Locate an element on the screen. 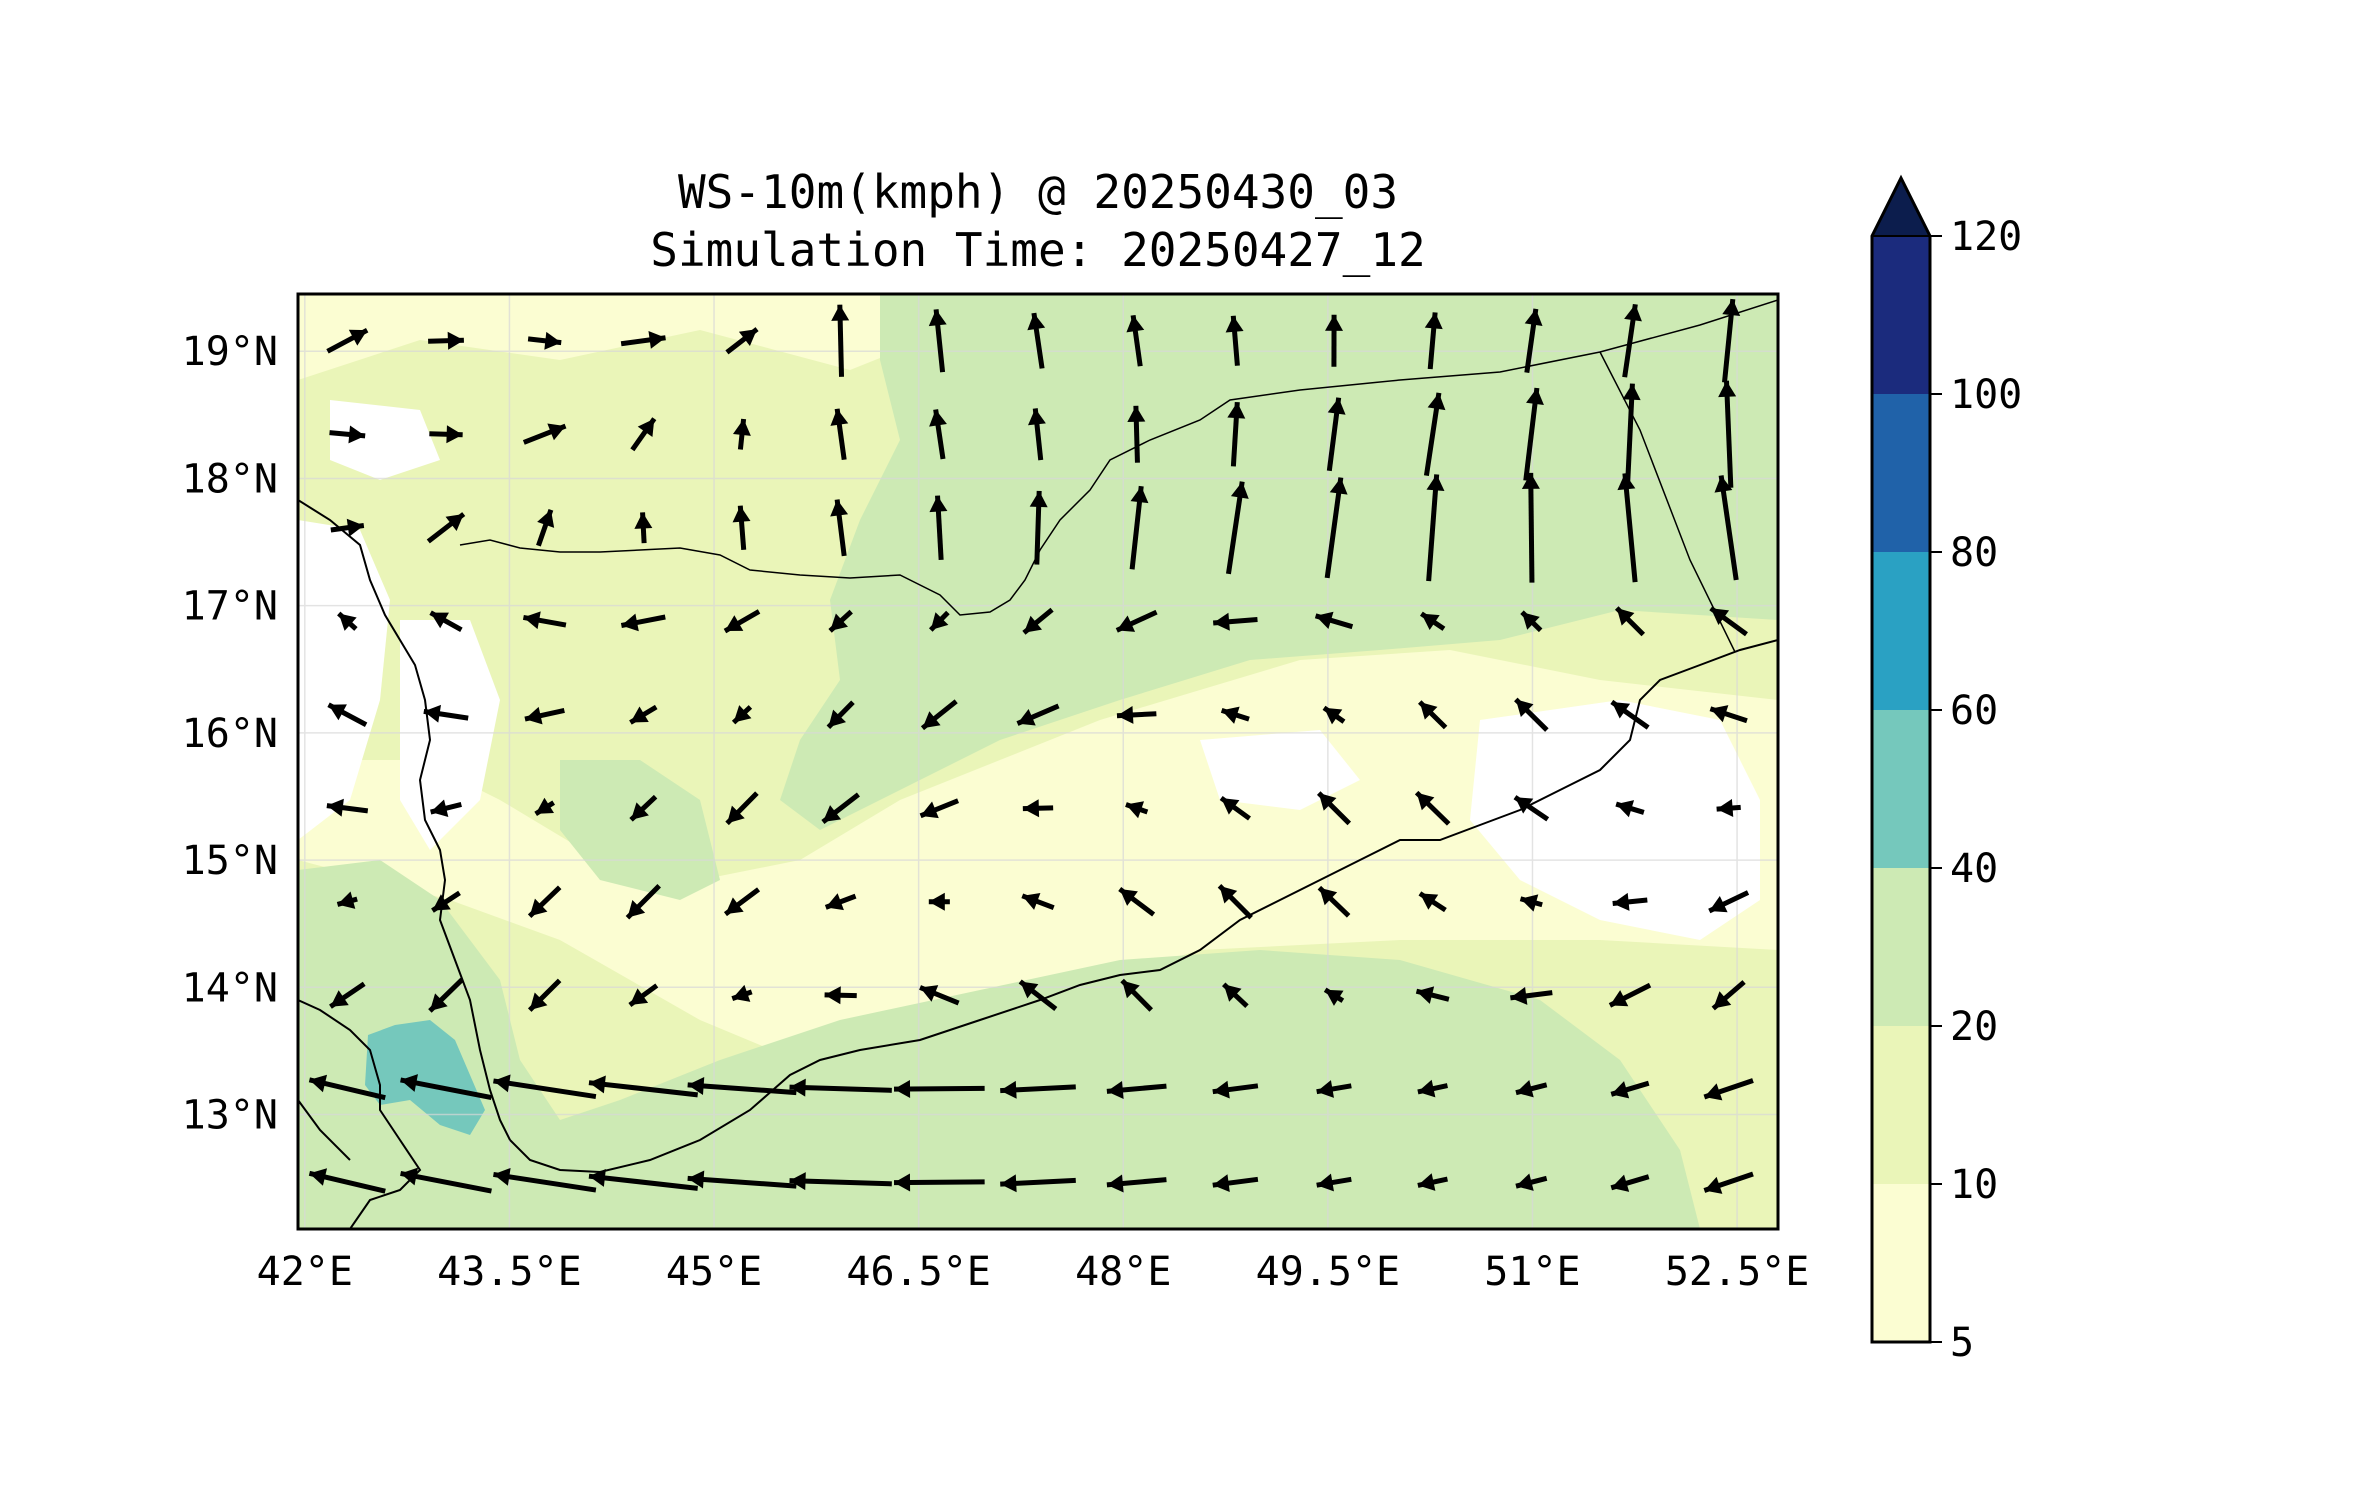 The height and width of the screenshot is (1500, 2371). lat-tick-label: 19°N is located at coordinates (230, 352).